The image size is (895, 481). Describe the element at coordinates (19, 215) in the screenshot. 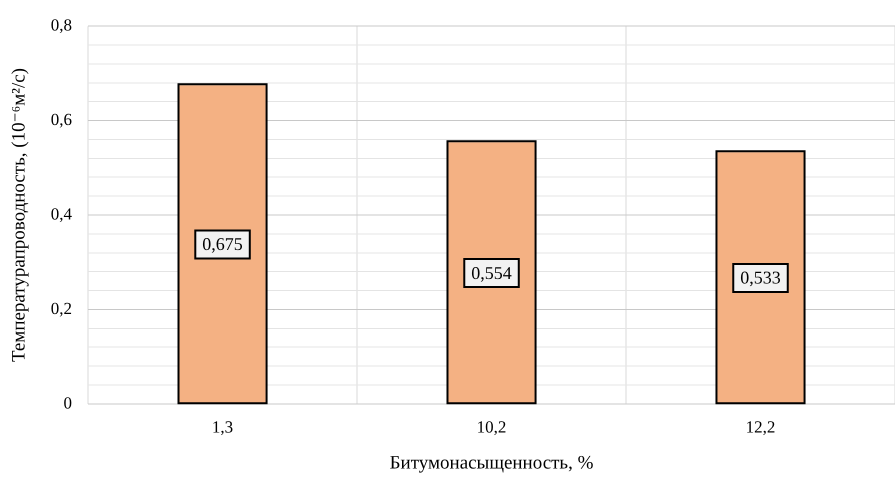

I see `y-axis-title: Температурапроводность, (10⁻⁶м²/с)` at that location.